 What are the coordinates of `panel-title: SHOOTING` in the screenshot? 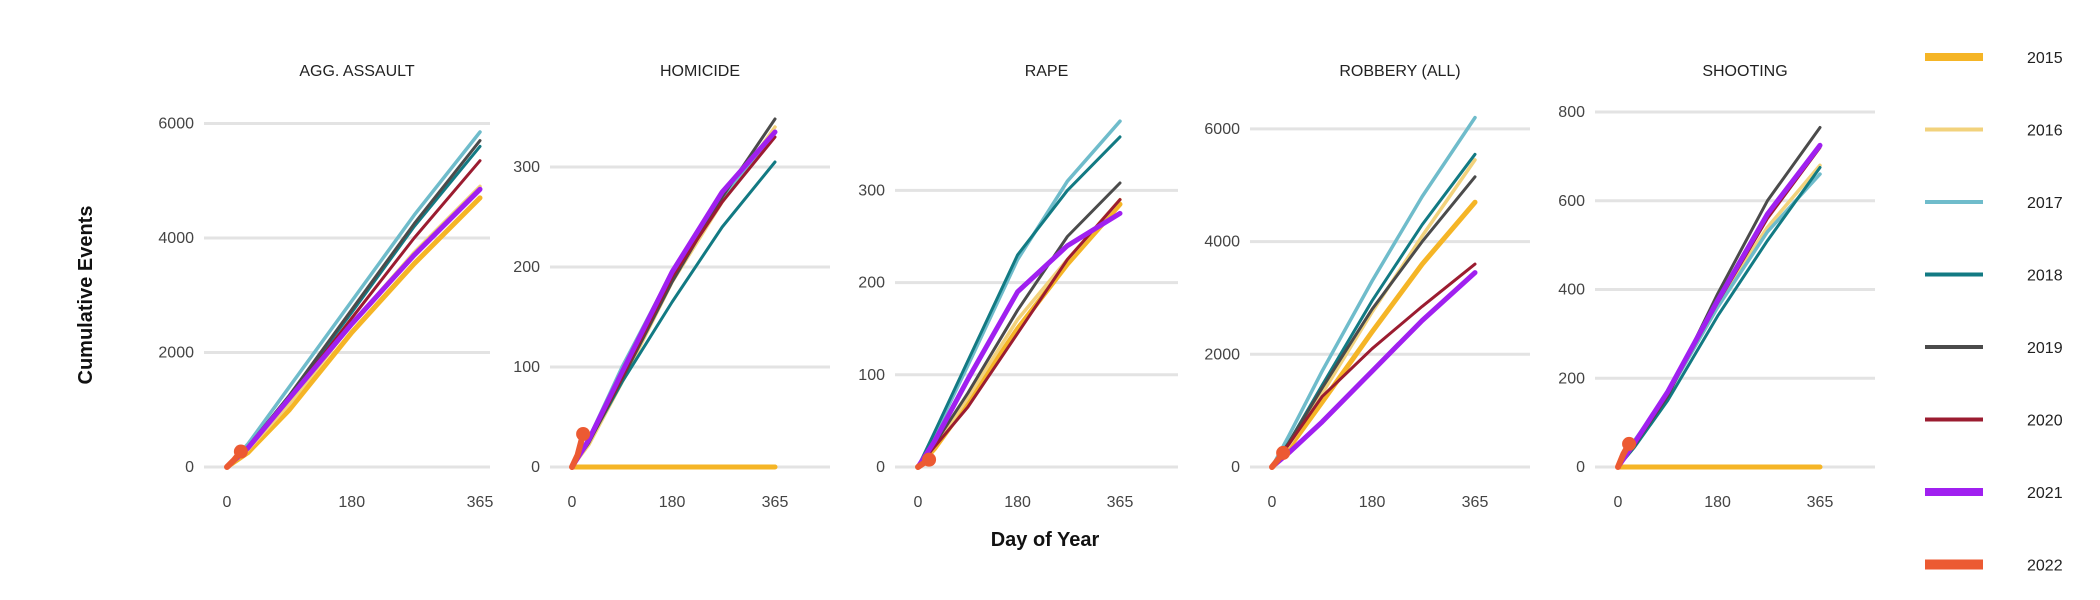 It's located at (1744, 71).